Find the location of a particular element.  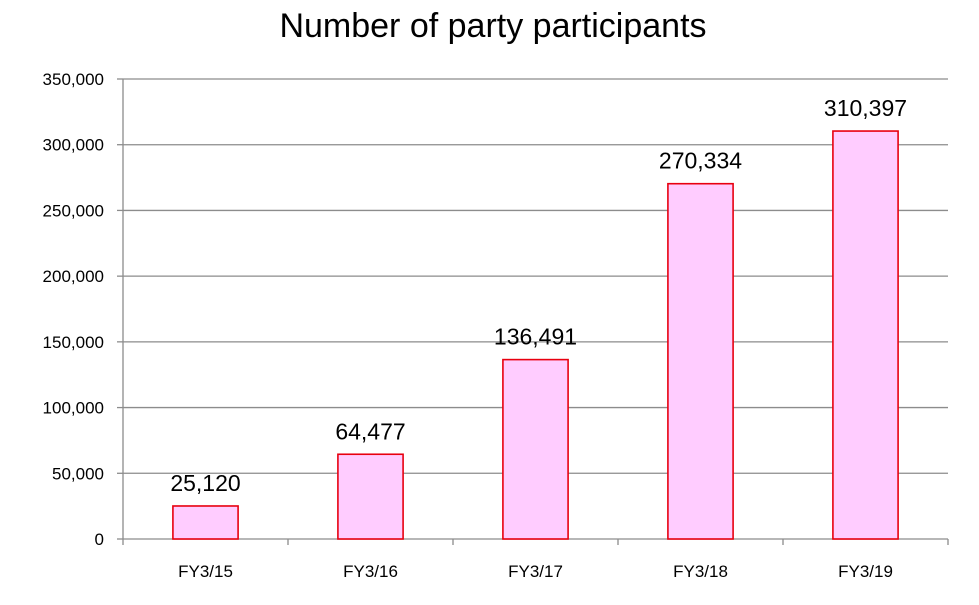

y-tick-label-4: 200,000 is located at coordinates (73, 276).